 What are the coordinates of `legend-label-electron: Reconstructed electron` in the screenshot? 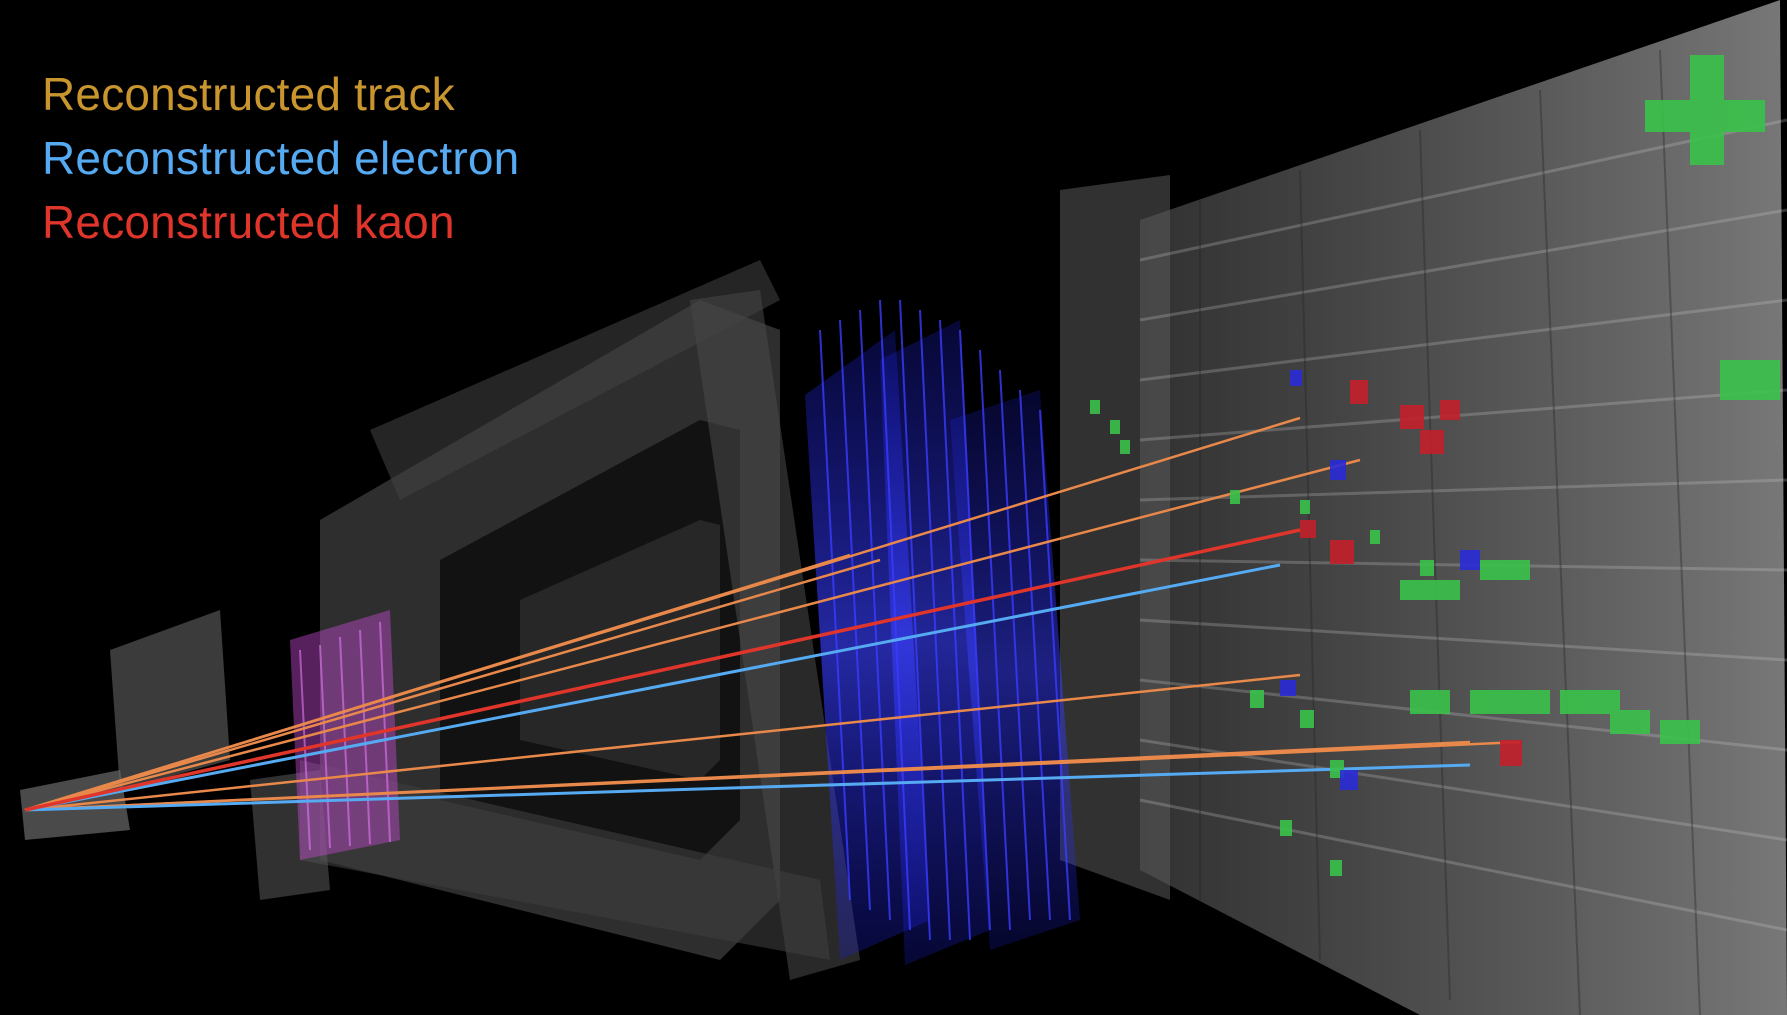 It's located at (281, 158).